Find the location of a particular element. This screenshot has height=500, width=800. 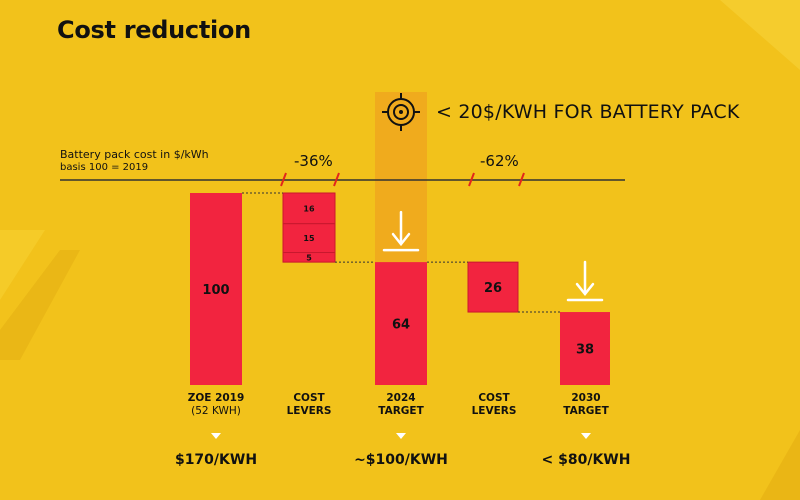

category-label-zoe-2019: ZOE 2019 (52 KWH) is located at coordinates (216, 405).